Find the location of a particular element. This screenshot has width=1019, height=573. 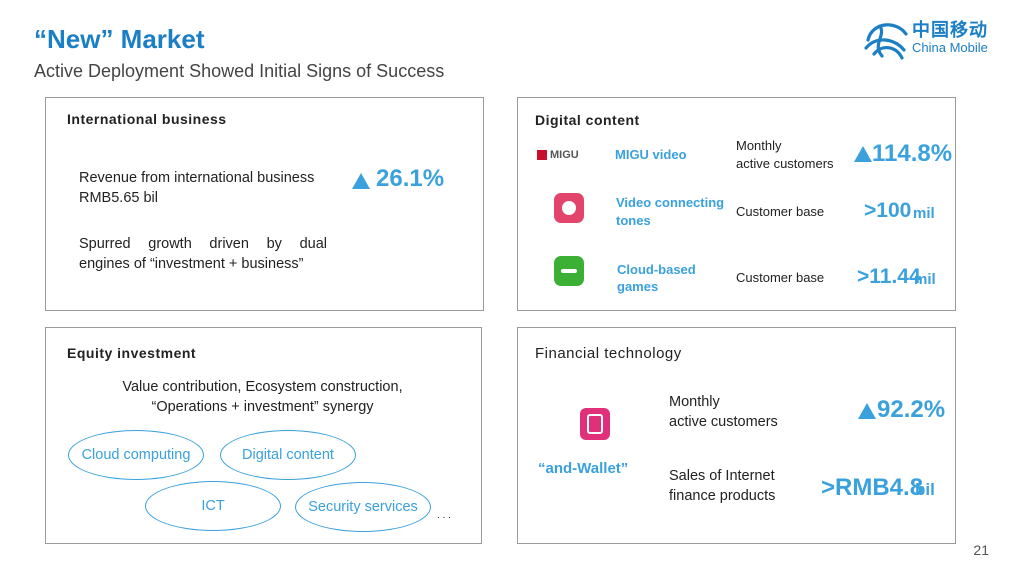

china-mobile-logo-icon is located at coordinates (886, 41).